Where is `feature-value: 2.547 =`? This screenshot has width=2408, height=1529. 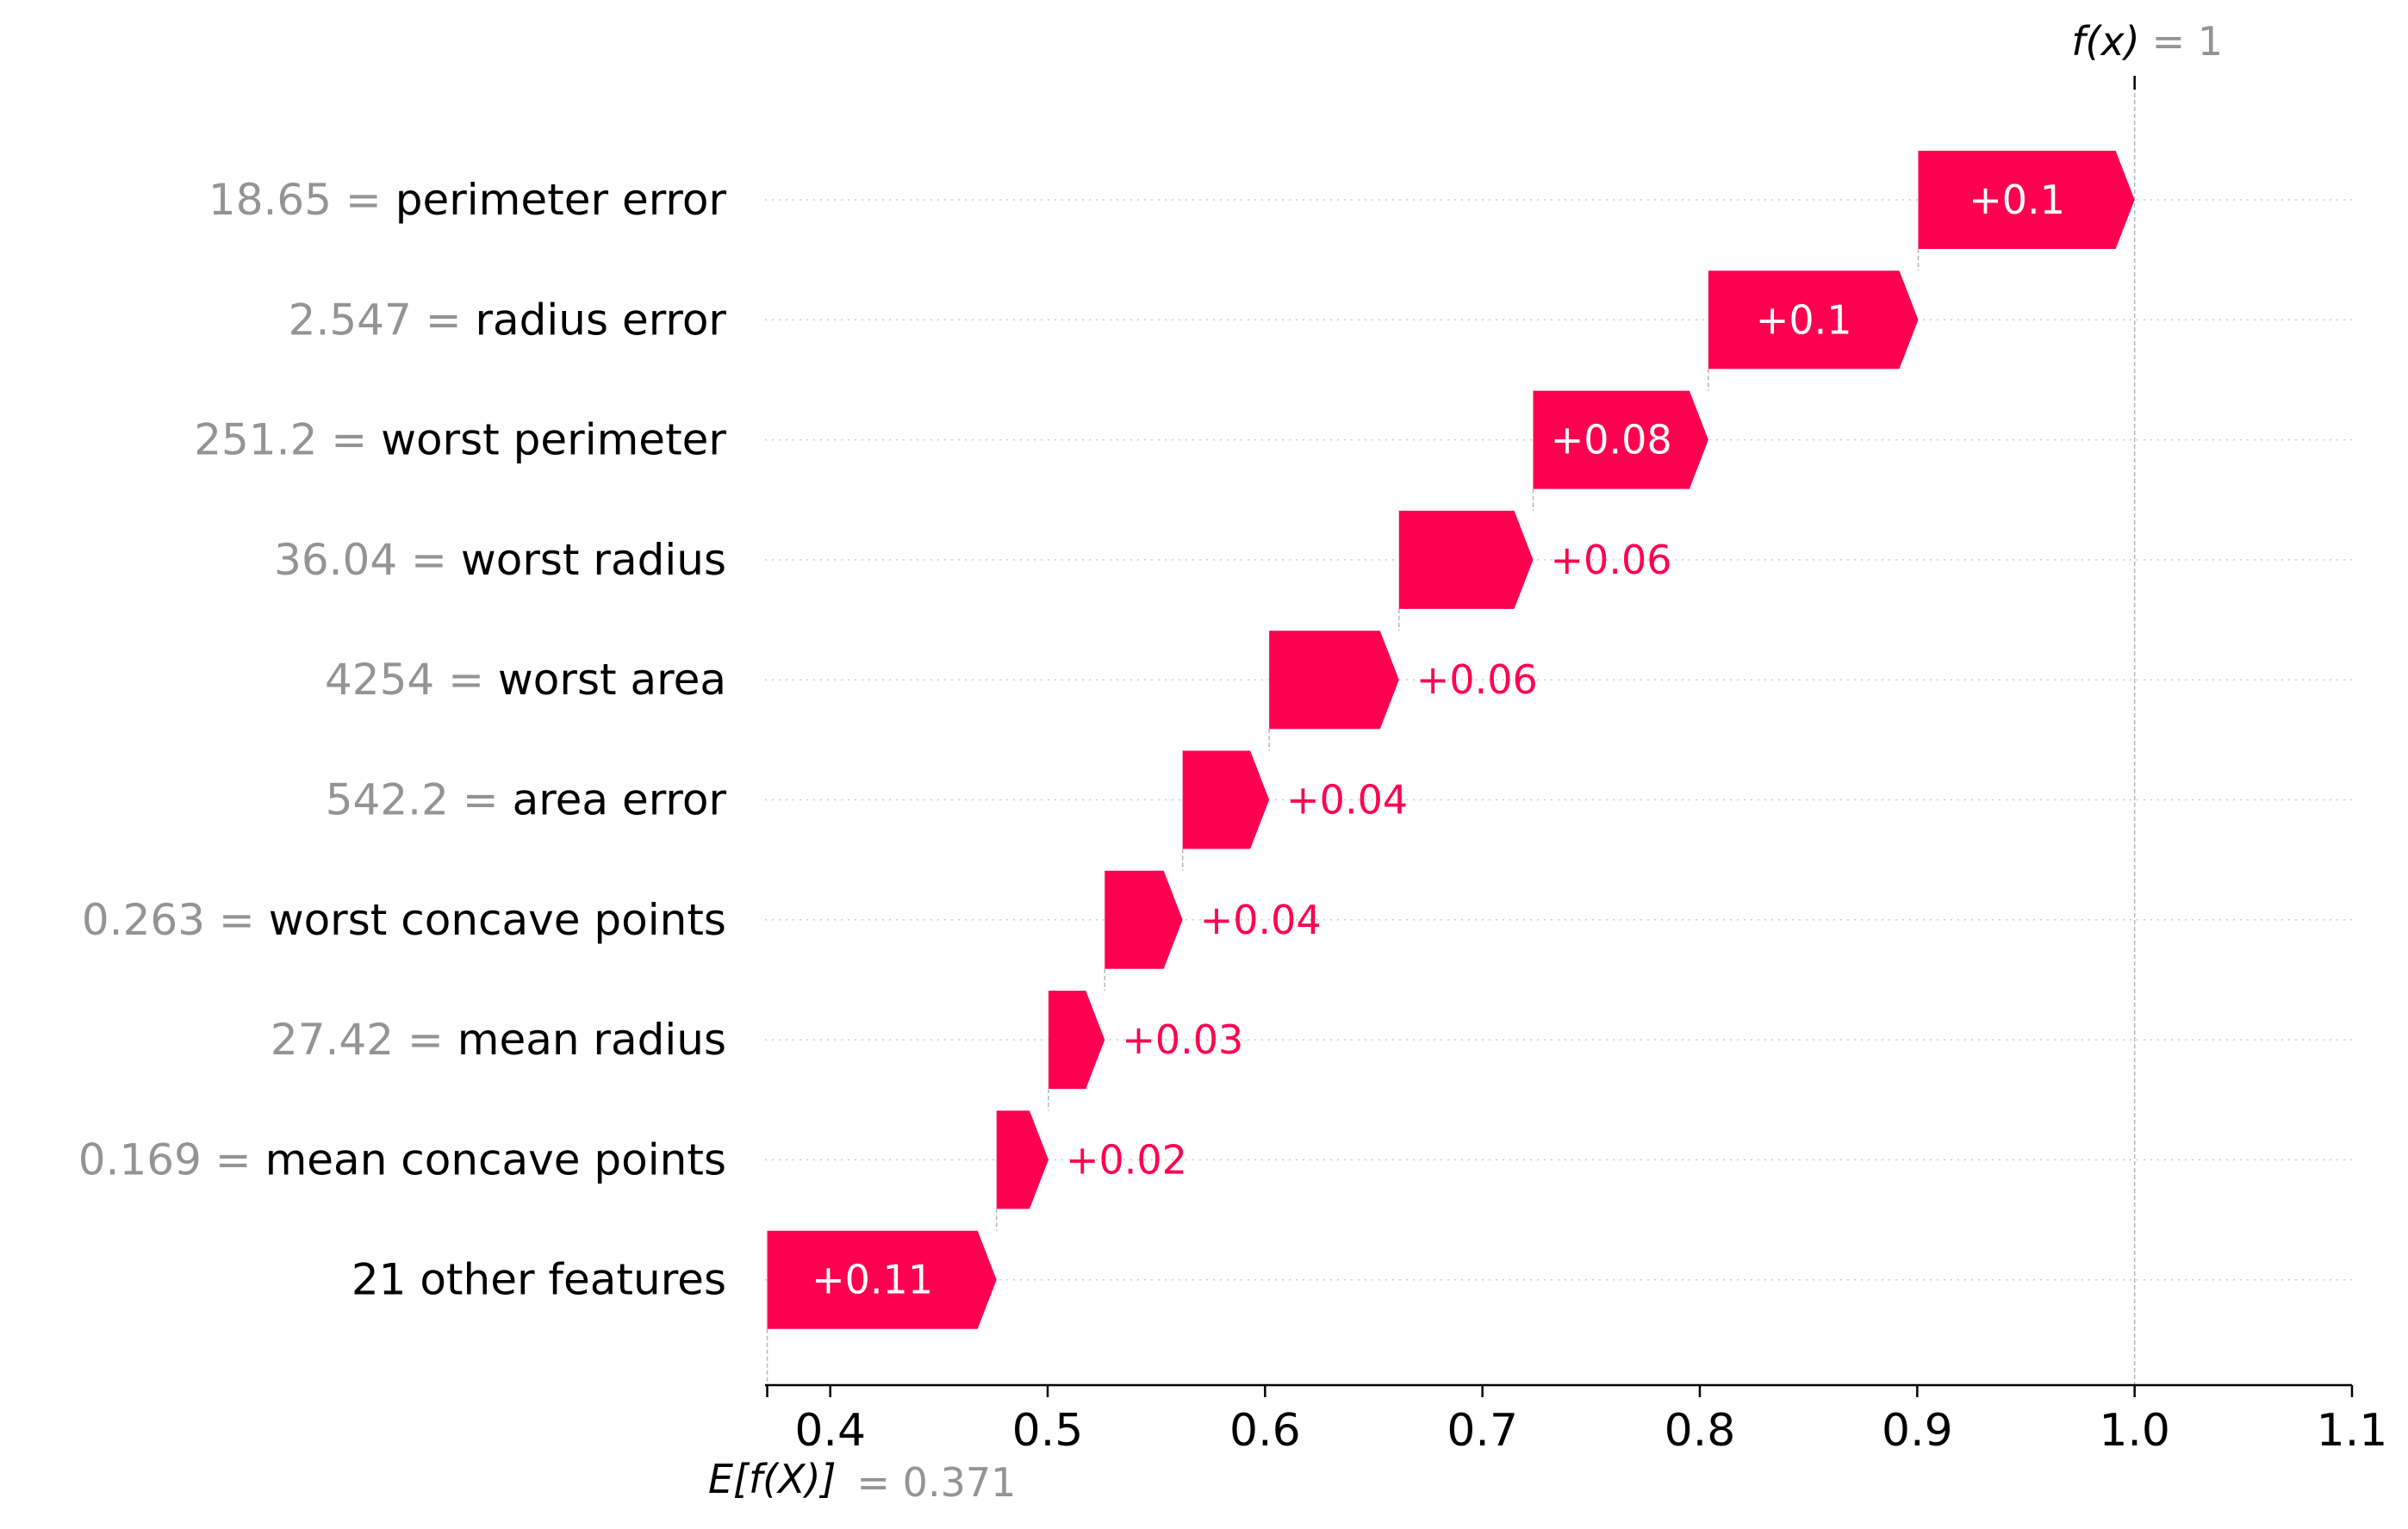
feature-value: 2.547 = is located at coordinates (383, 320).